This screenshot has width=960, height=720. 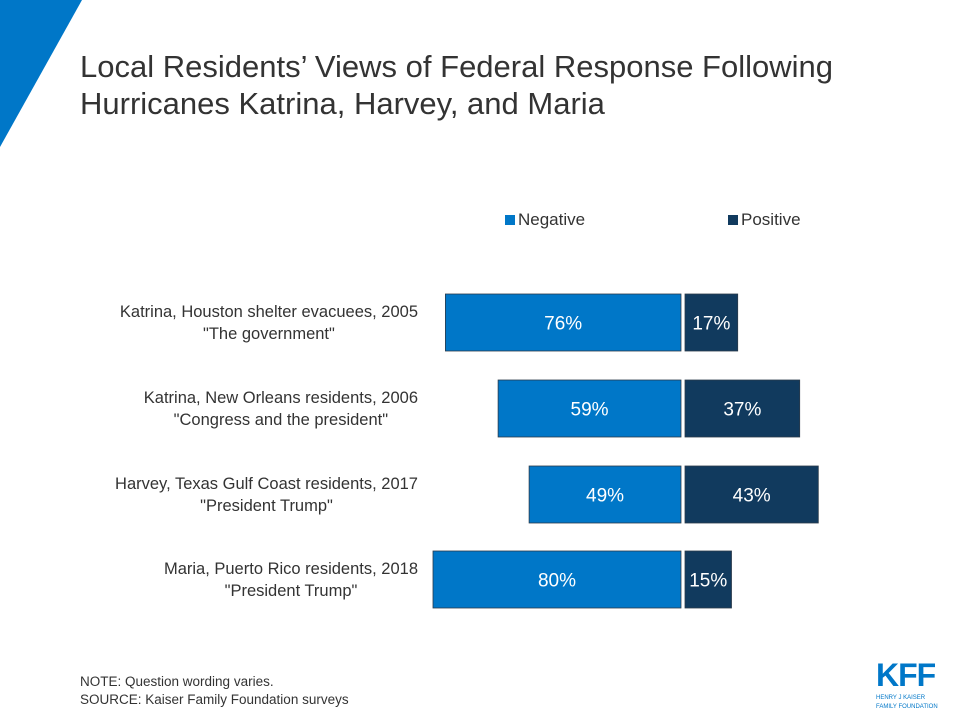 I want to click on legend-swatch-positive, so click(x=733, y=220).